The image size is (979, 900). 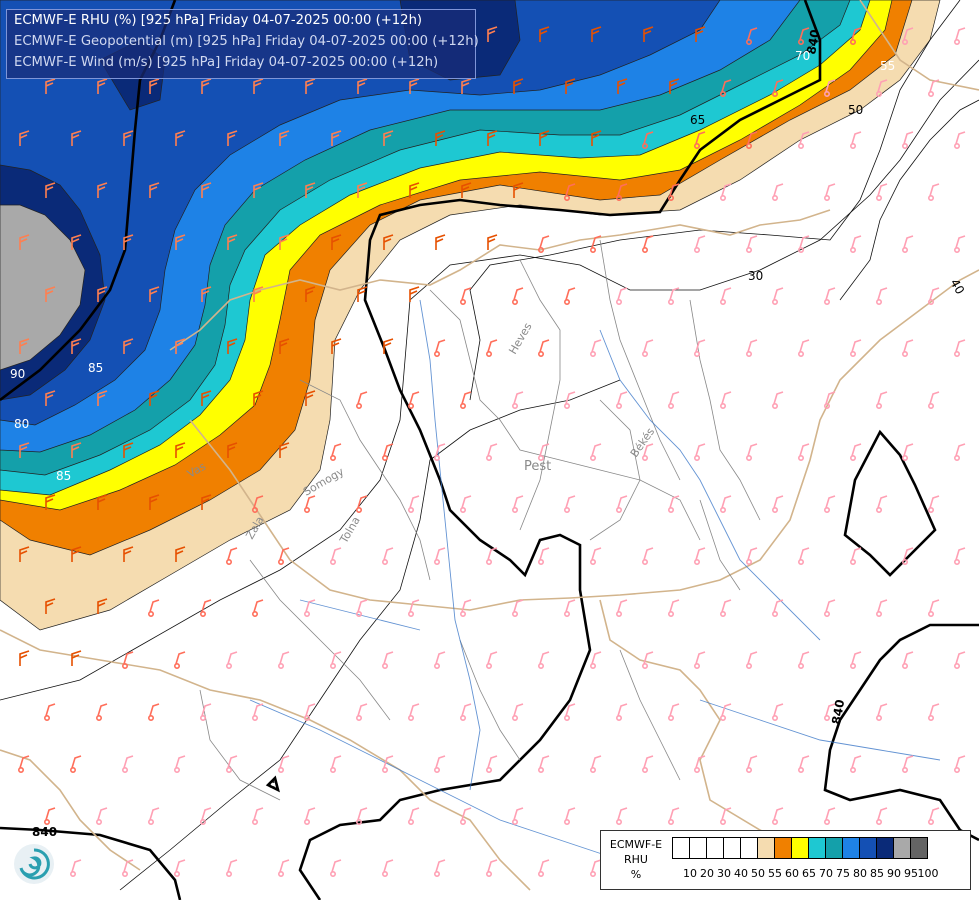 I want to click on label-geo-840-sw: 840, so click(x=44, y=832).